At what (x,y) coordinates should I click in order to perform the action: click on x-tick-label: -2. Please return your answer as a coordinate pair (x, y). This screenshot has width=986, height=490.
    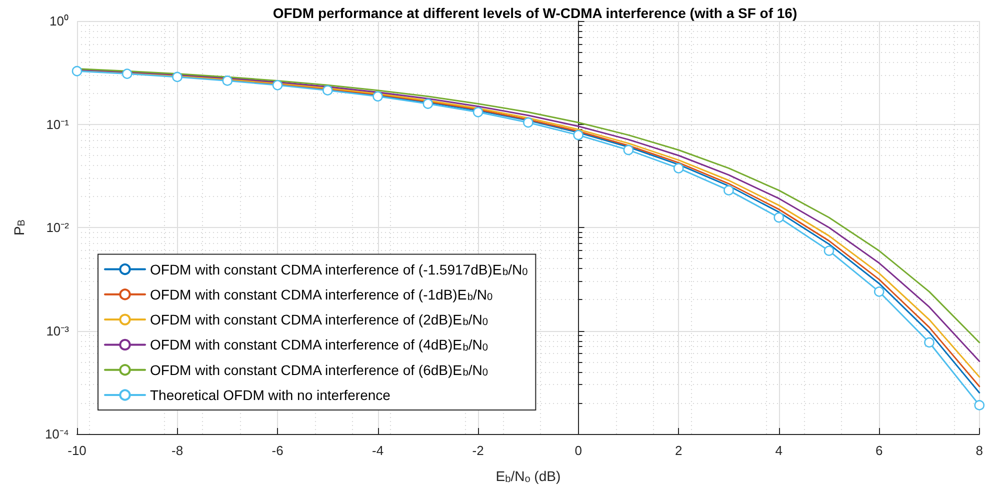
    Looking at the image, I should click on (478, 450).